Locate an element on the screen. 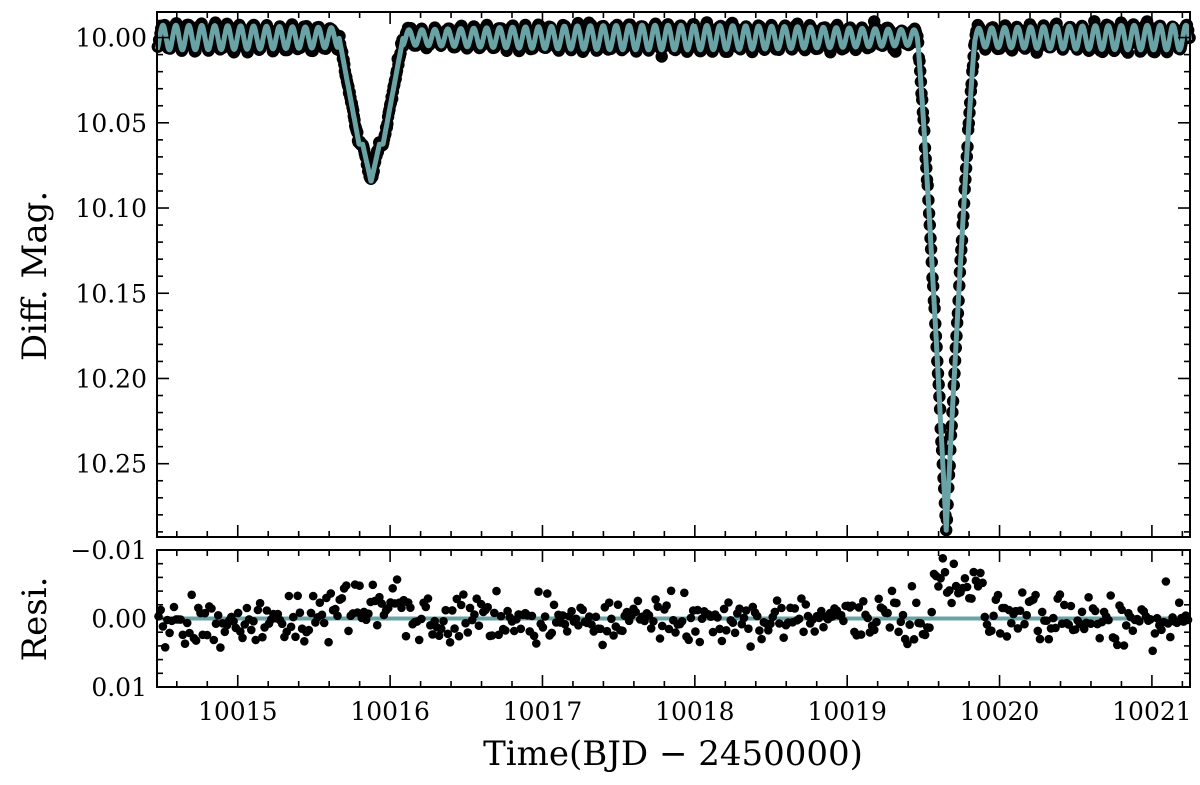 Image resolution: width=1200 pixels, height=785 pixels. y-axis-title-diff-mag: Diff. Mag. is located at coordinates (35, 276).